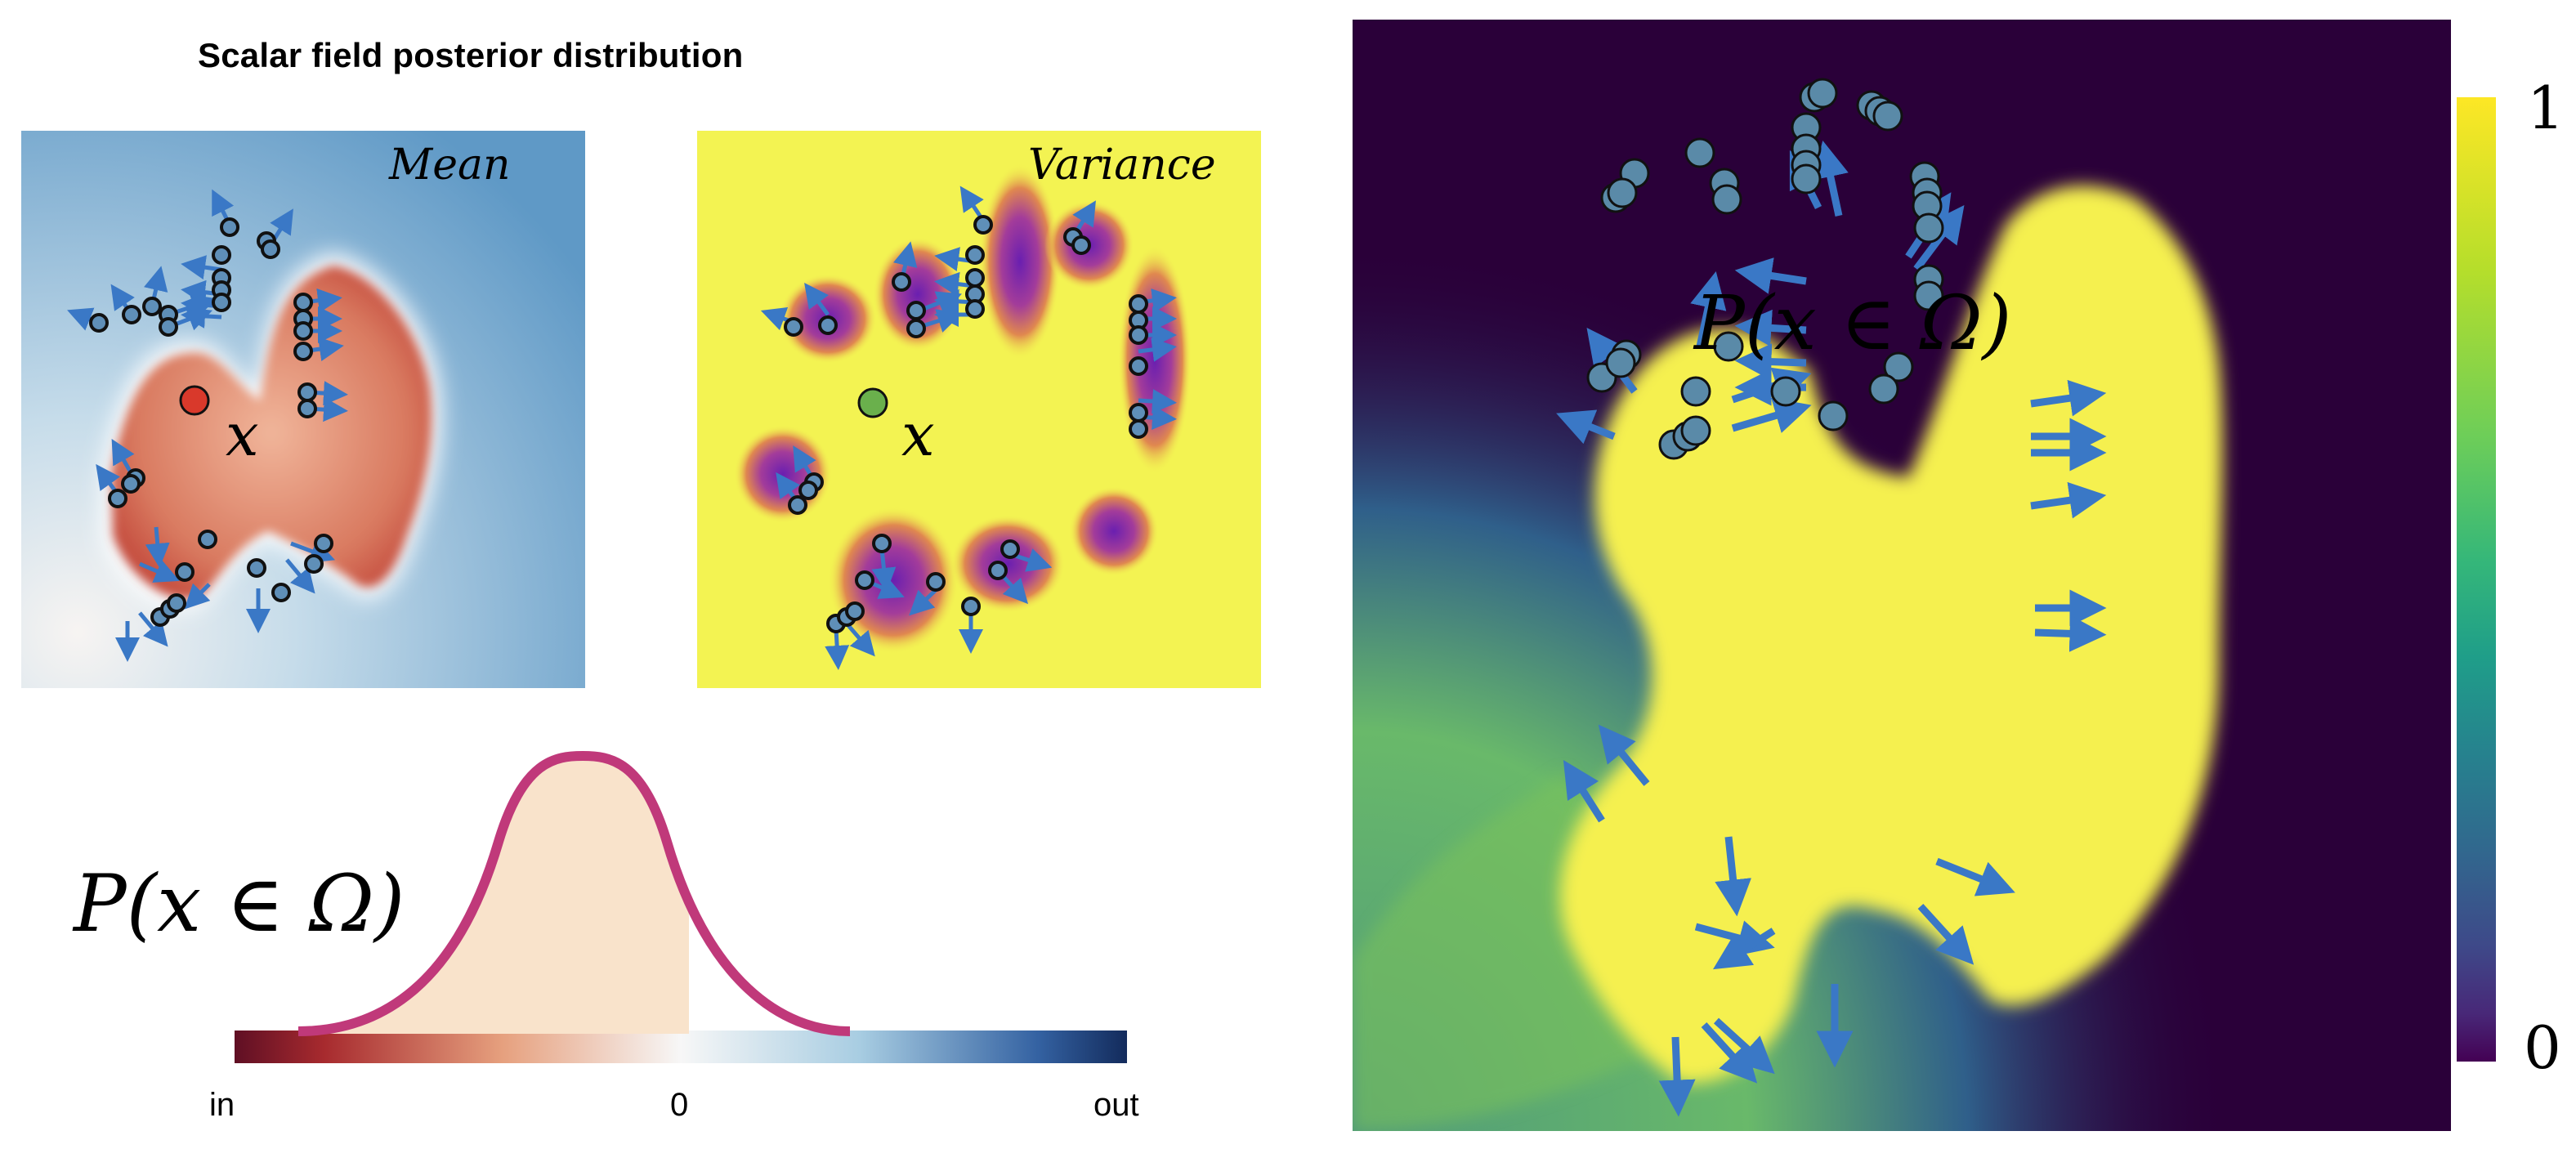  Describe the element at coordinates (493, 895) in the screenshot. I see `probability-fill` at that location.